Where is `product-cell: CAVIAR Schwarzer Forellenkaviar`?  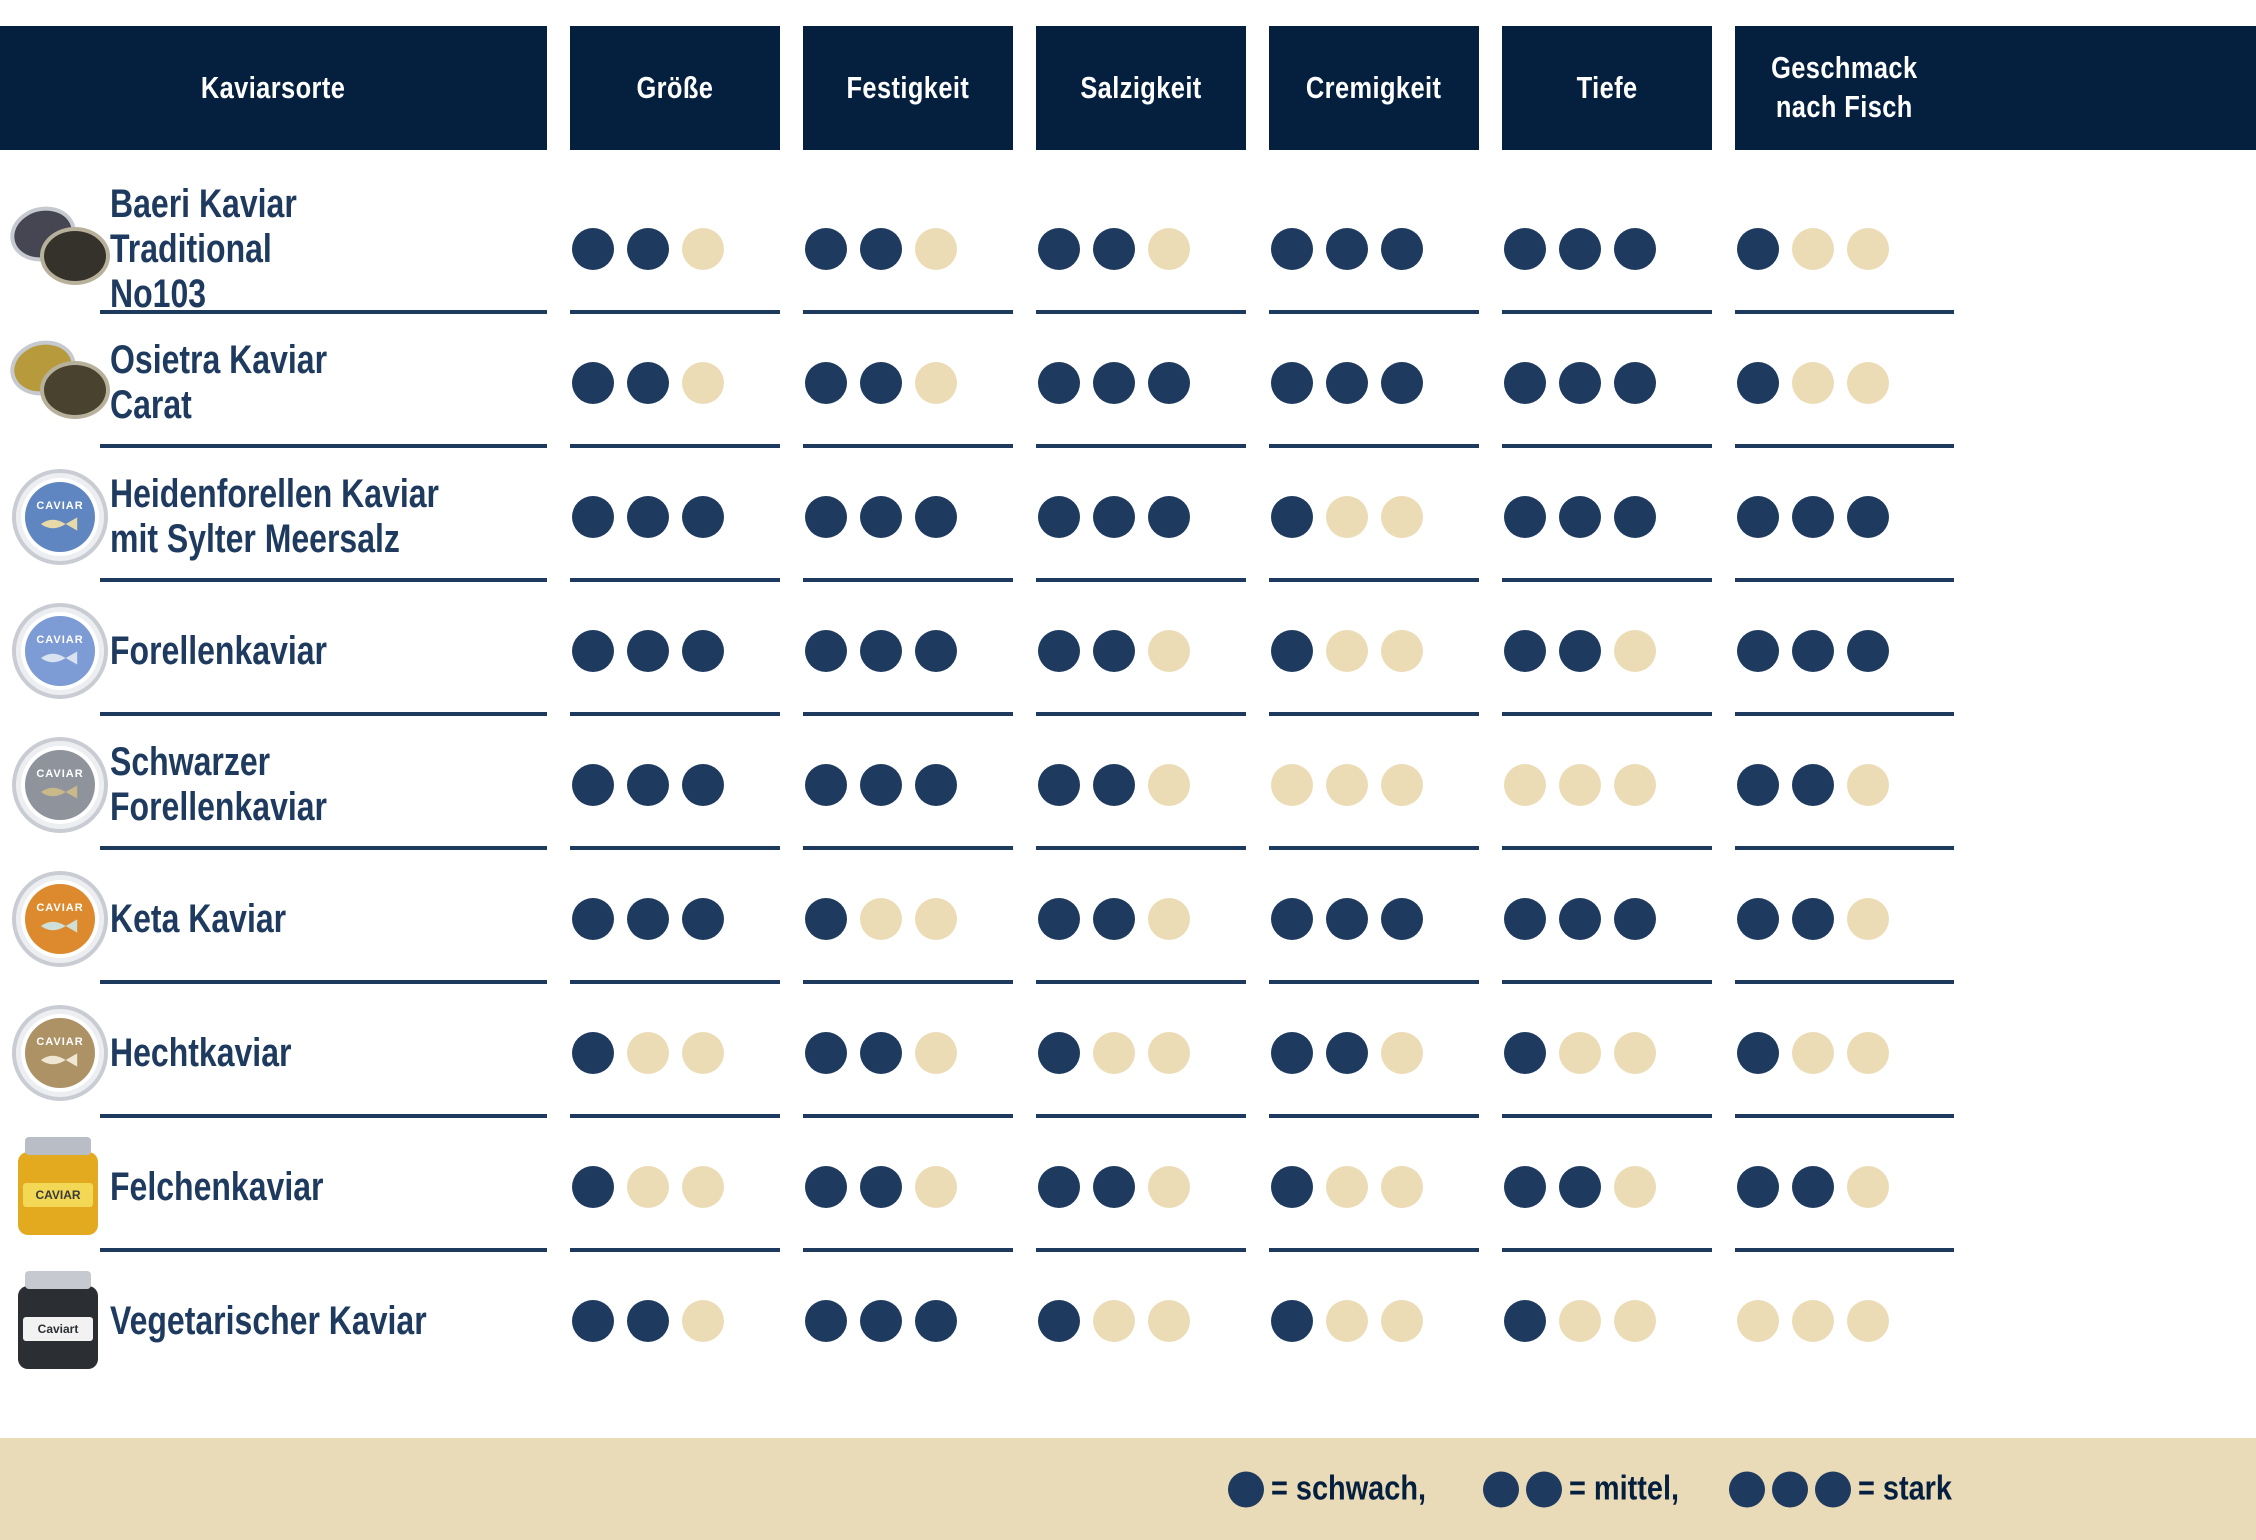 product-cell: CAVIAR Schwarzer Forellenkaviar is located at coordinates (273, 785).